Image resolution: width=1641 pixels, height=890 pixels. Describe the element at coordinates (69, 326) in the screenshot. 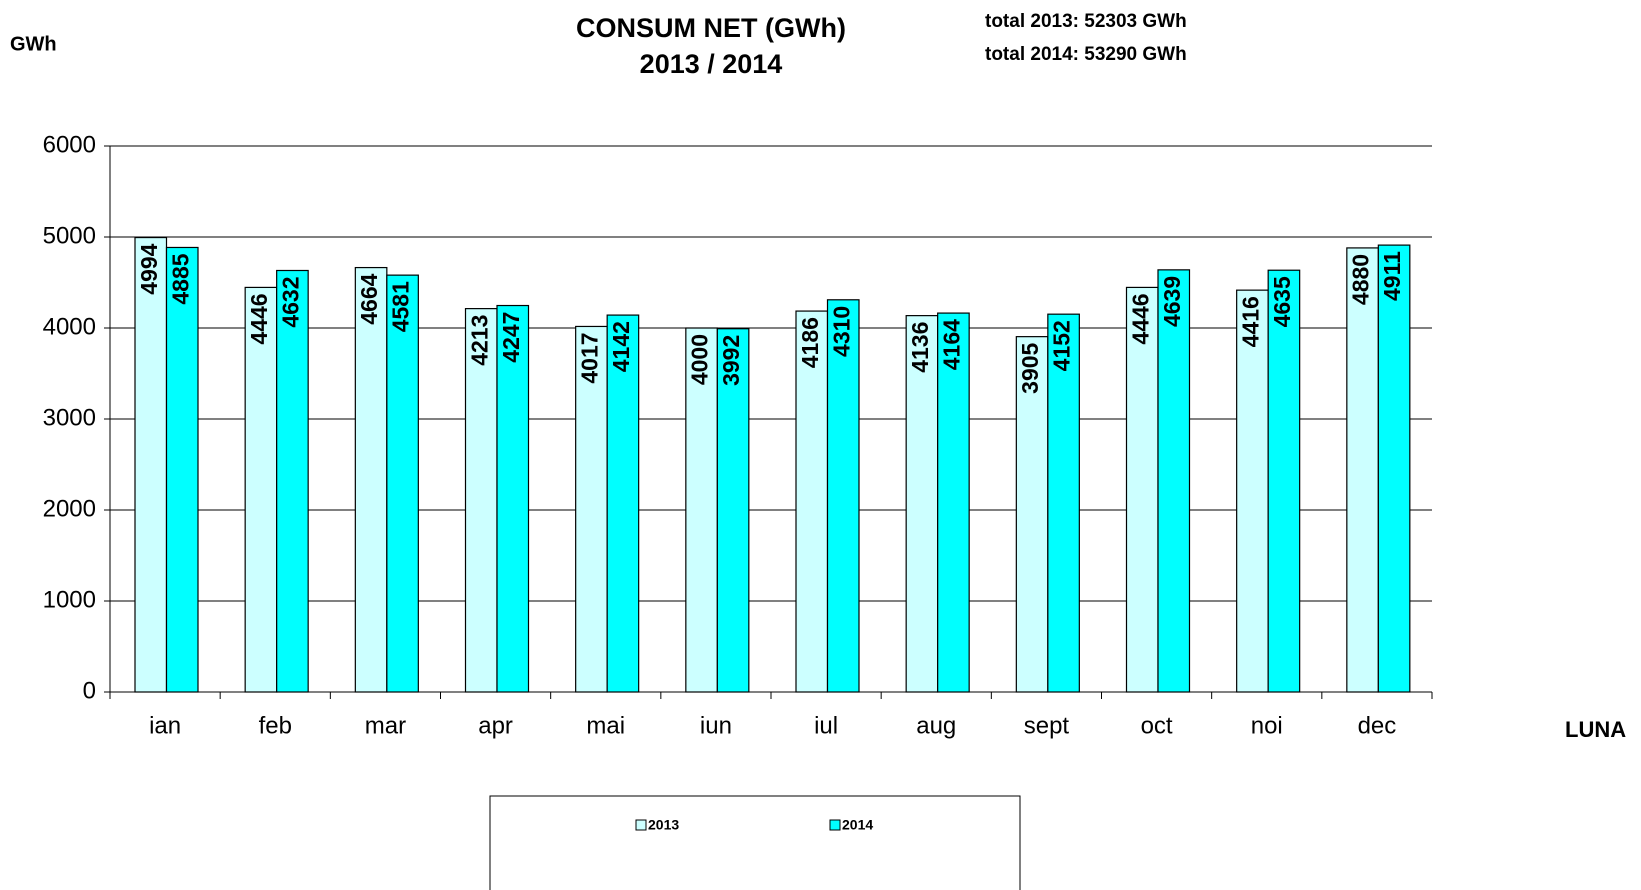

I see `y-tick-label: 4000` at that location.